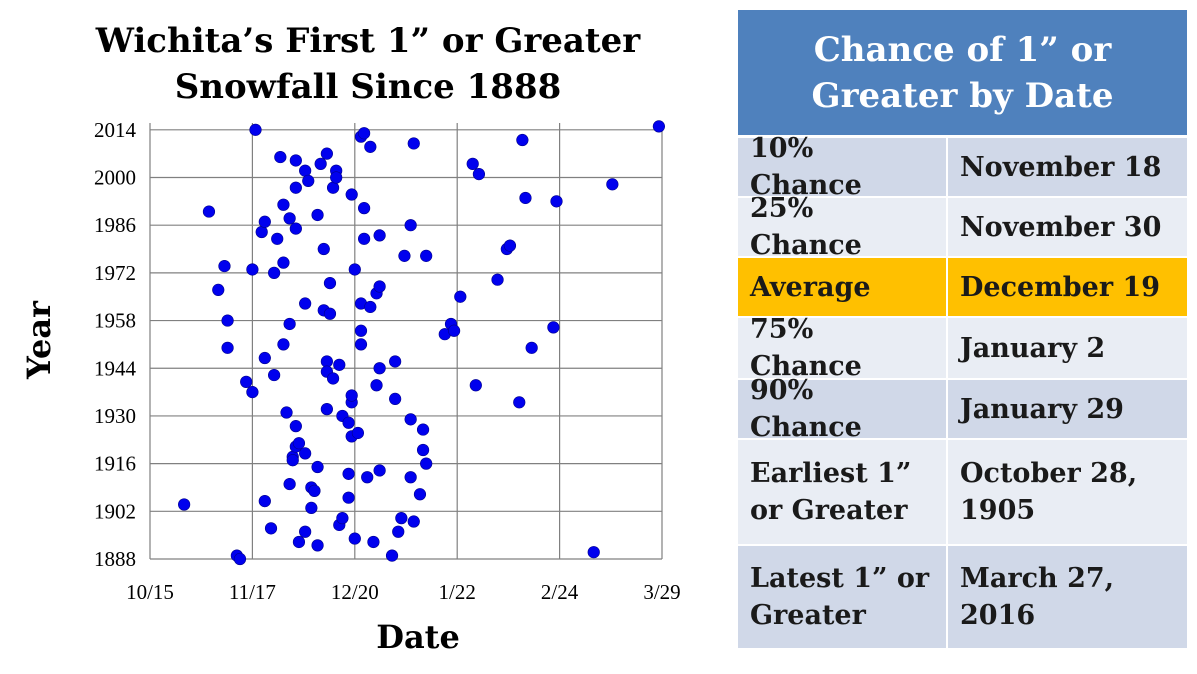  Describe the element at coordinates (39, 340) in the screenshot. I see `y-axis-title: Year` at that location.